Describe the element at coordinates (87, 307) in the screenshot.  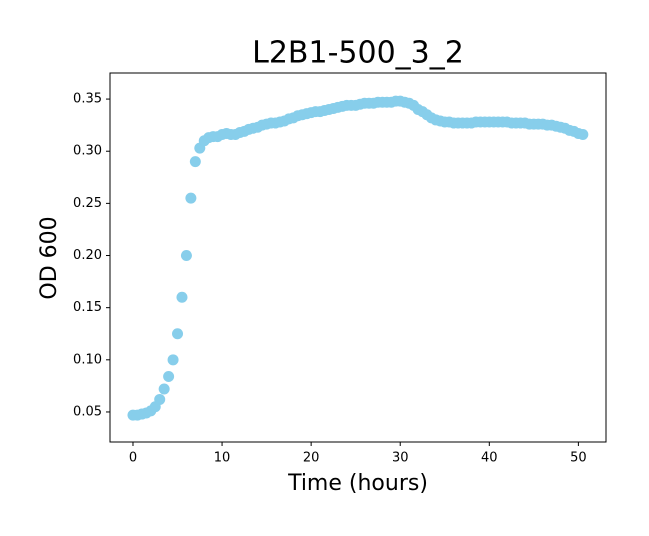
I see `y-tick-label: 0.15` at that location.